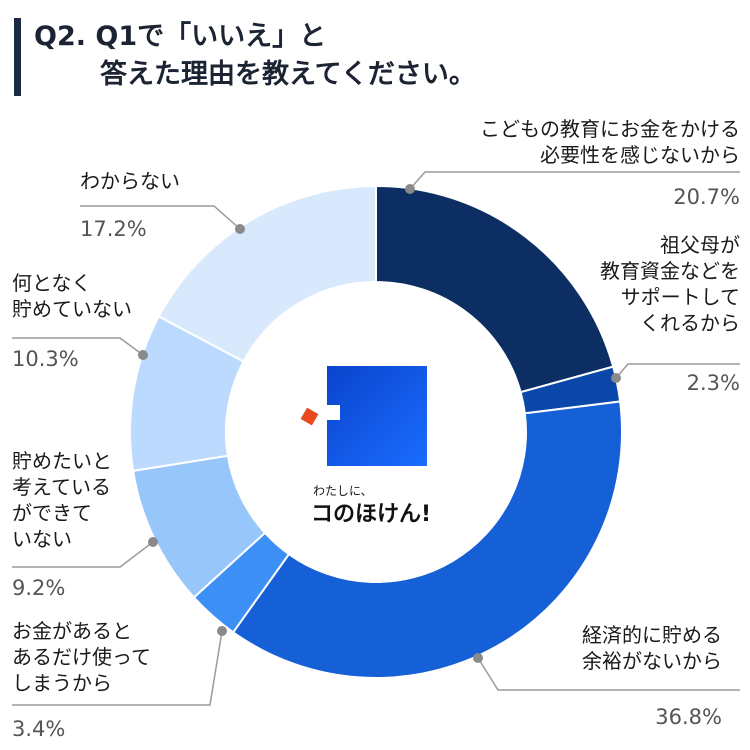 This screenshot has height=750, width=750. Describe the element at coordinates (377, 416) in the screenshot. I see `logo-square` at that location.